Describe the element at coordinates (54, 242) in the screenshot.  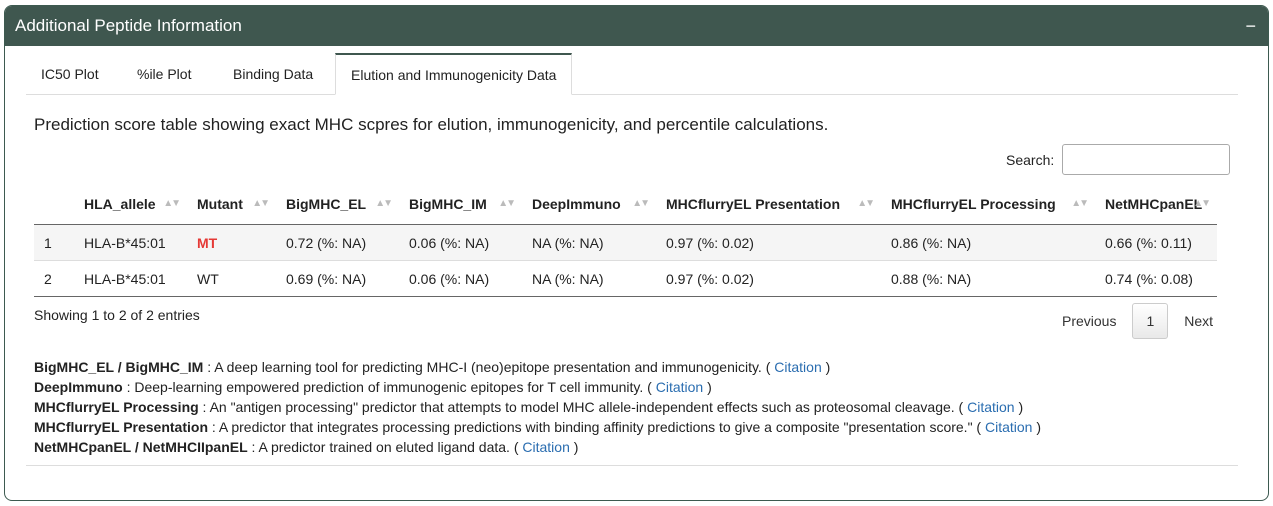
I see `cell-index: 1` at that location.